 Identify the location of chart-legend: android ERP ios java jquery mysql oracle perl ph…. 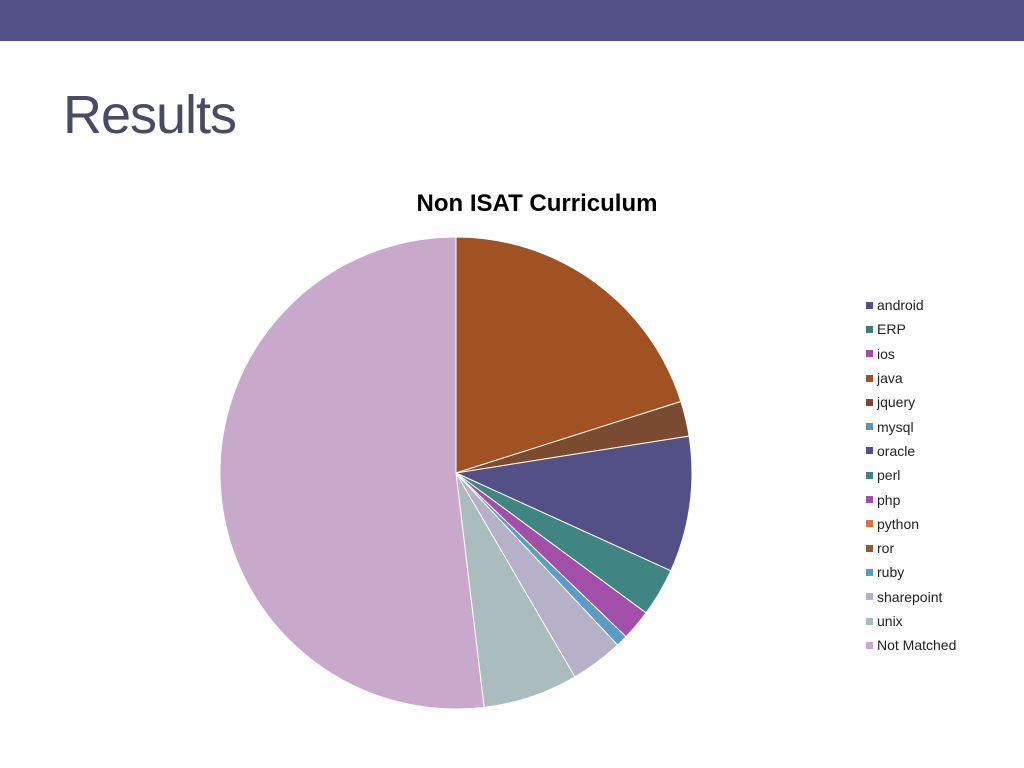
(911, 475).